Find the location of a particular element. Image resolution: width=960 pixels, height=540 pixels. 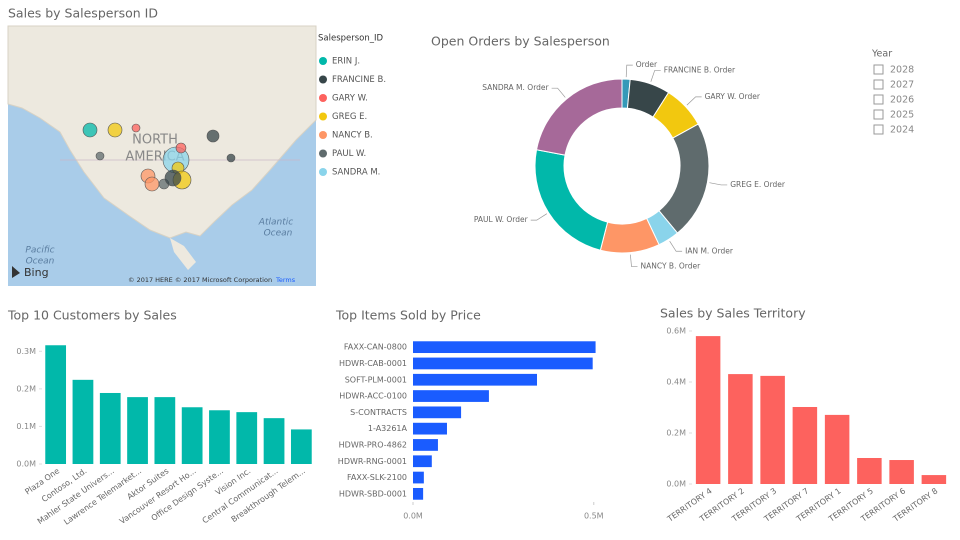

donut-slice is located at coordinates (579, 117).